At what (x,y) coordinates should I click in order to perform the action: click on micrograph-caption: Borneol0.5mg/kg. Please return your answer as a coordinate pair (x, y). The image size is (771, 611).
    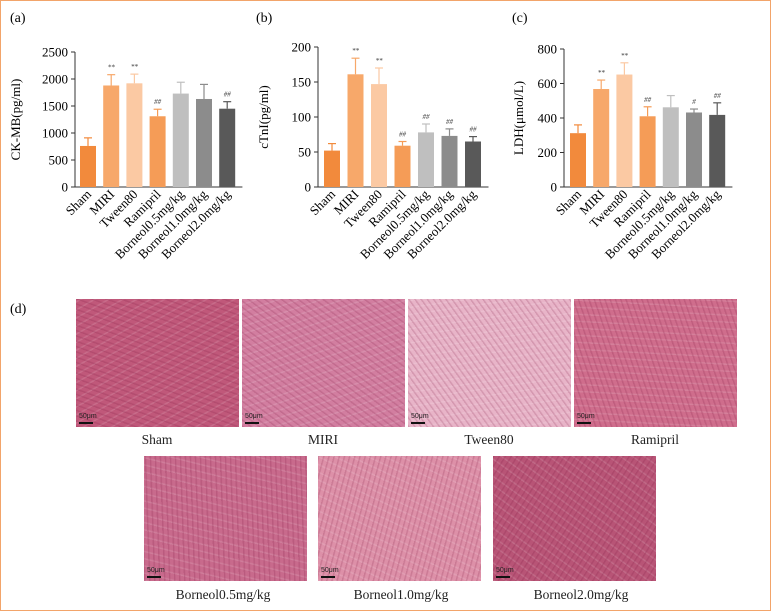
    Looking at the image, I should click on (223, 594).